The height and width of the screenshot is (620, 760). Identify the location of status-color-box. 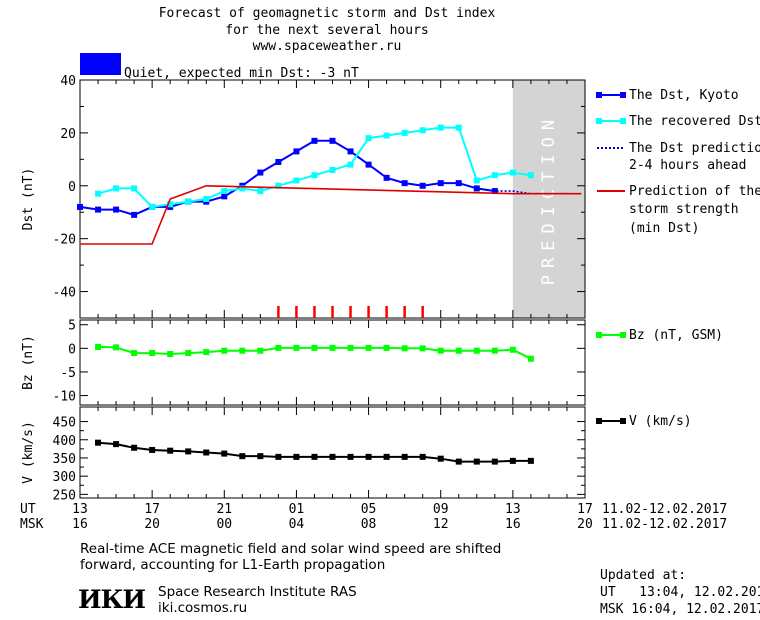
(100, 64).